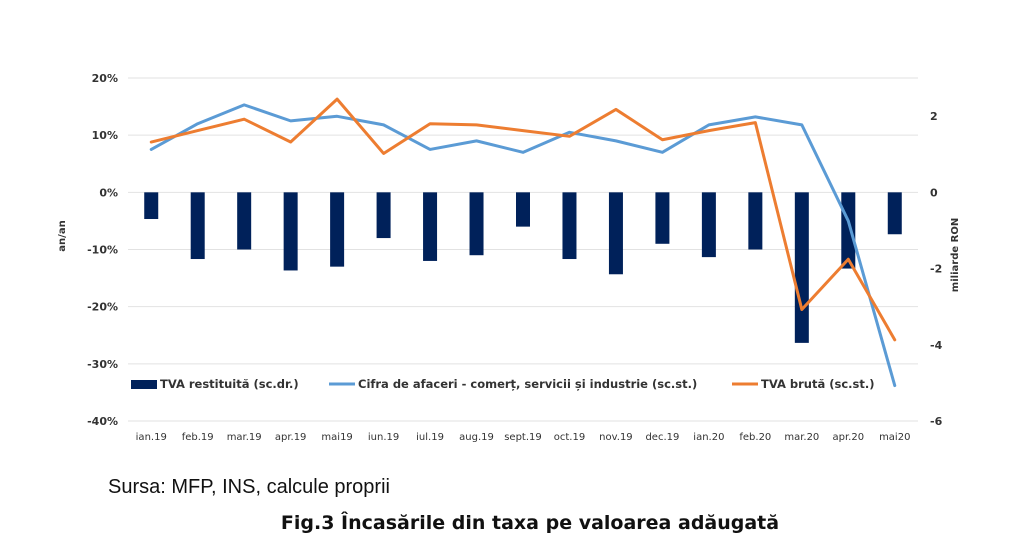  I want to click on left-tick-label: -40%, so click(102, 421).